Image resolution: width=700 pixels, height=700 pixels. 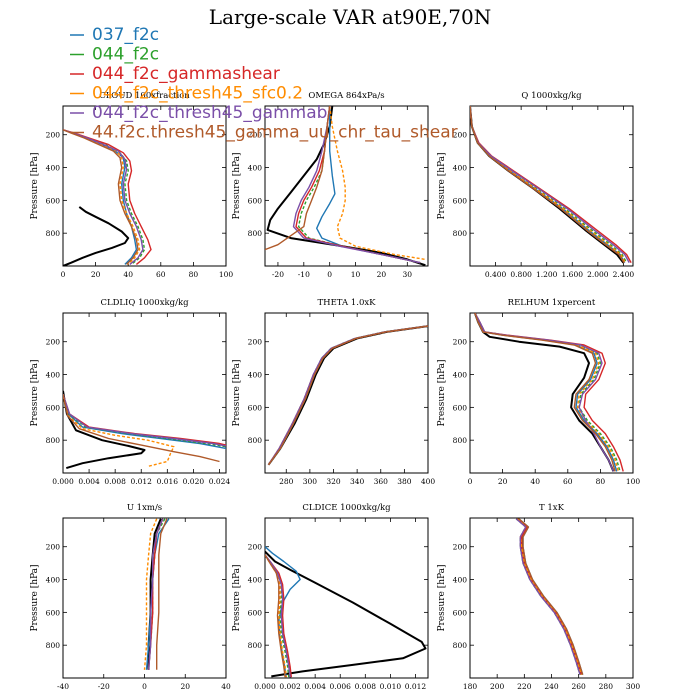 What do you see at coordinates (290, 686) in the screenshot?
I see `x-tick-label: 0.002` at bounding box center [290, 686].